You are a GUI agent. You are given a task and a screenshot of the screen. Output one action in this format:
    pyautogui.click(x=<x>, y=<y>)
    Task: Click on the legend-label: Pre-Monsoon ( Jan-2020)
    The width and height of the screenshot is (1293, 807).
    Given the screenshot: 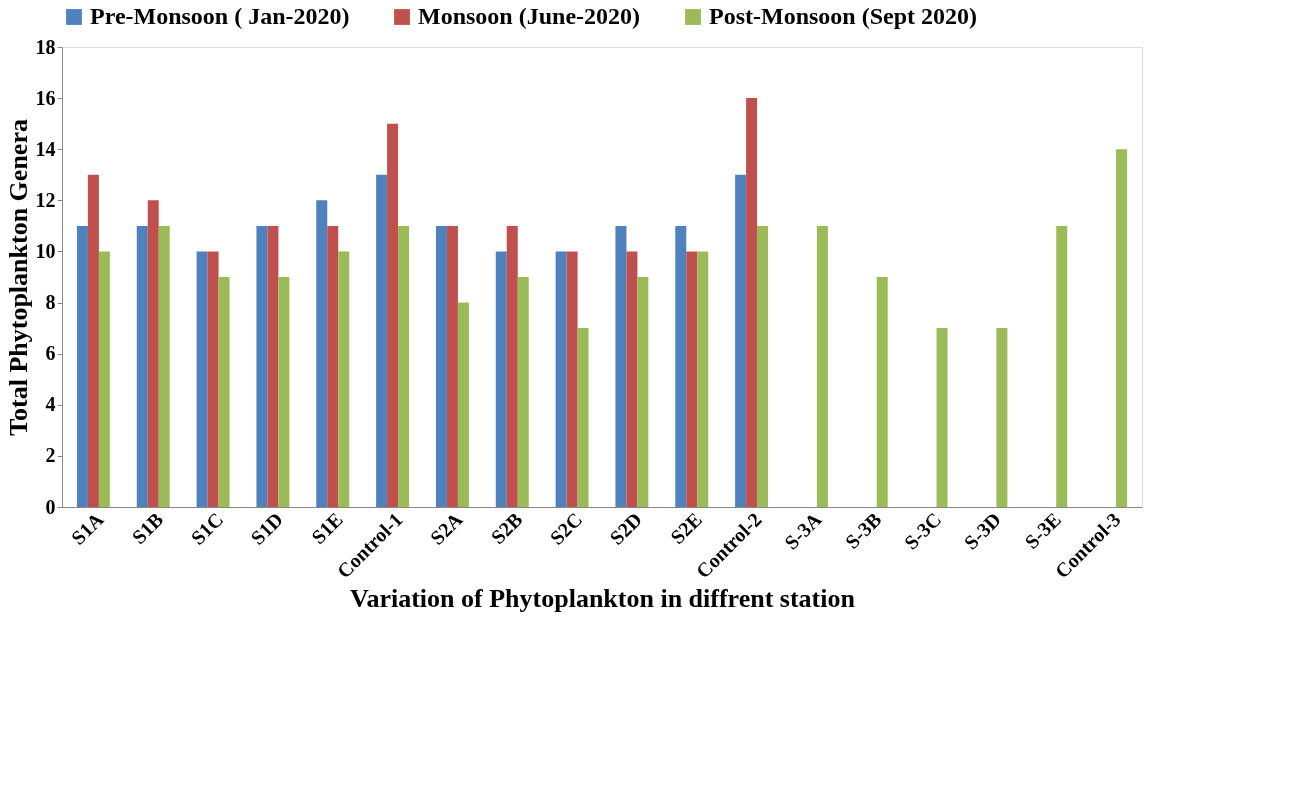 What is the action you would take?
    pyautogui.click(x=220, y=16)
    